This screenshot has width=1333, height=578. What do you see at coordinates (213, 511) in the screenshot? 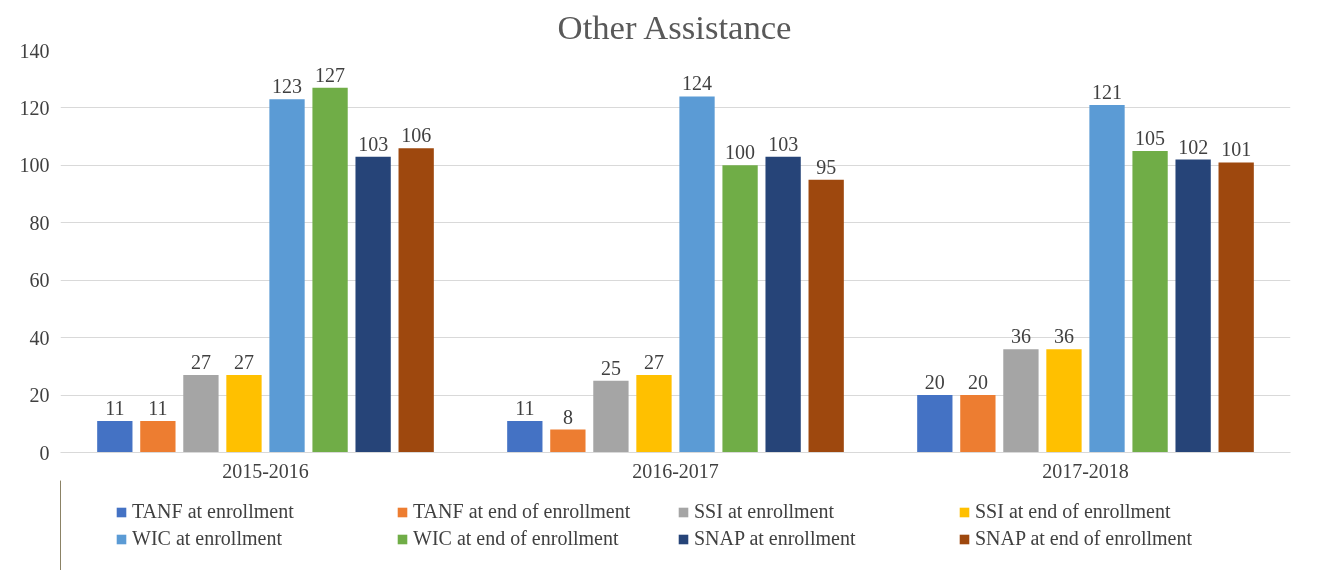
I see `legend-label: TANF at enrollment` at bounding box center [213, 511].